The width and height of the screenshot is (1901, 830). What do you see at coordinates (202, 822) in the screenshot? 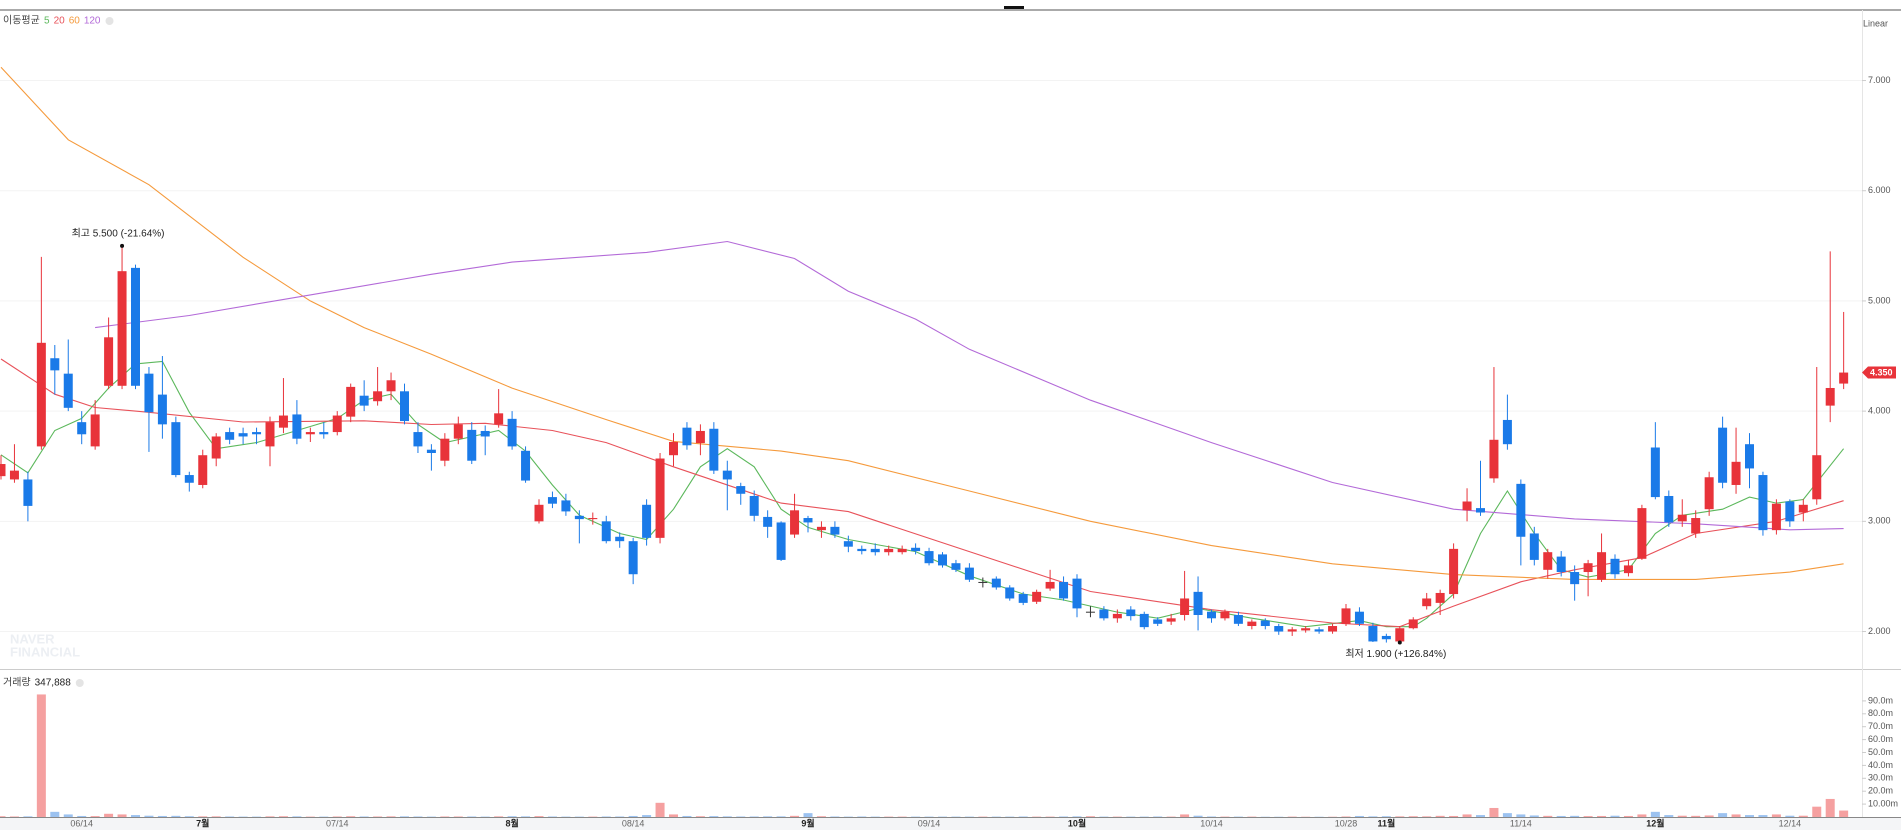
I see `x-tick-label: 7월` at bounding box center [202, 822].